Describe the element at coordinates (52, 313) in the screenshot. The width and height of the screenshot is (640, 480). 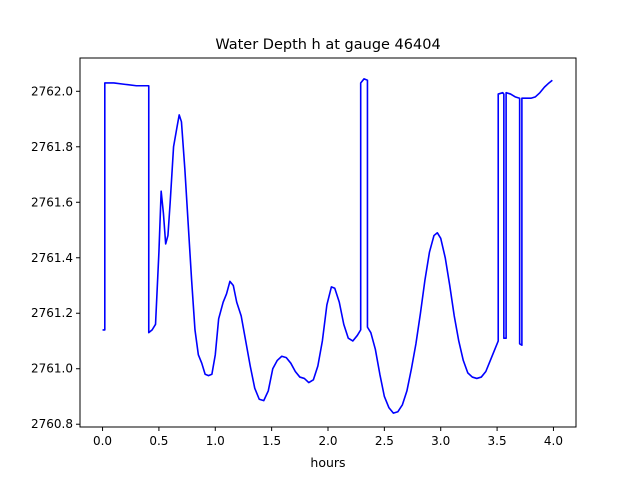
I see `y-tick-label: 2761.2` at that location.